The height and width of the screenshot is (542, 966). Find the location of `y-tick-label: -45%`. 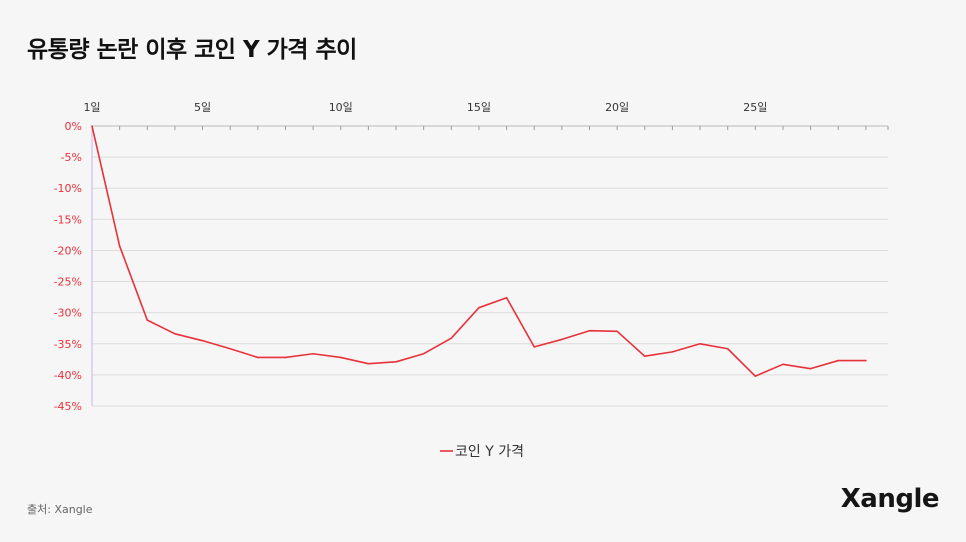

y-tick-label: -45% is located at coordinates (68, 406).